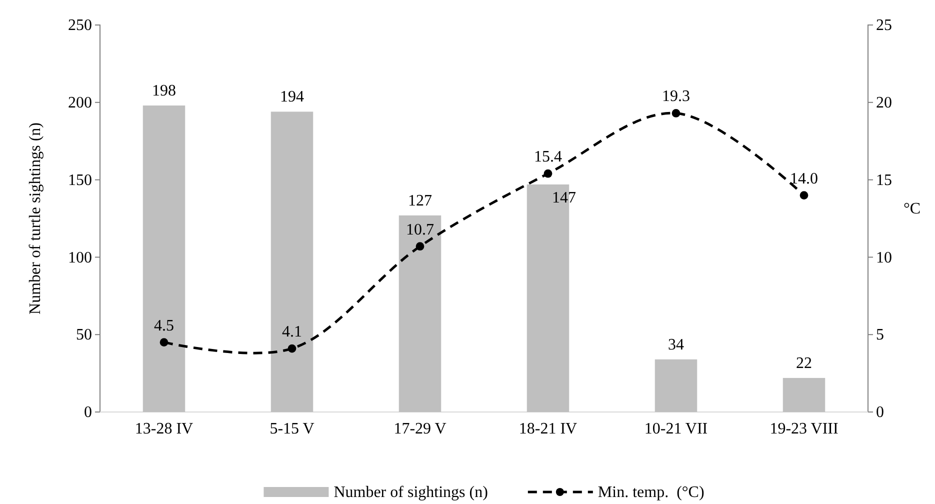 The width and height of the screenshot is (935, 504). Describe the element at coordinates (676, 429) in the screenshot. I see `x-tick-label: 10-21 VII` at that location.